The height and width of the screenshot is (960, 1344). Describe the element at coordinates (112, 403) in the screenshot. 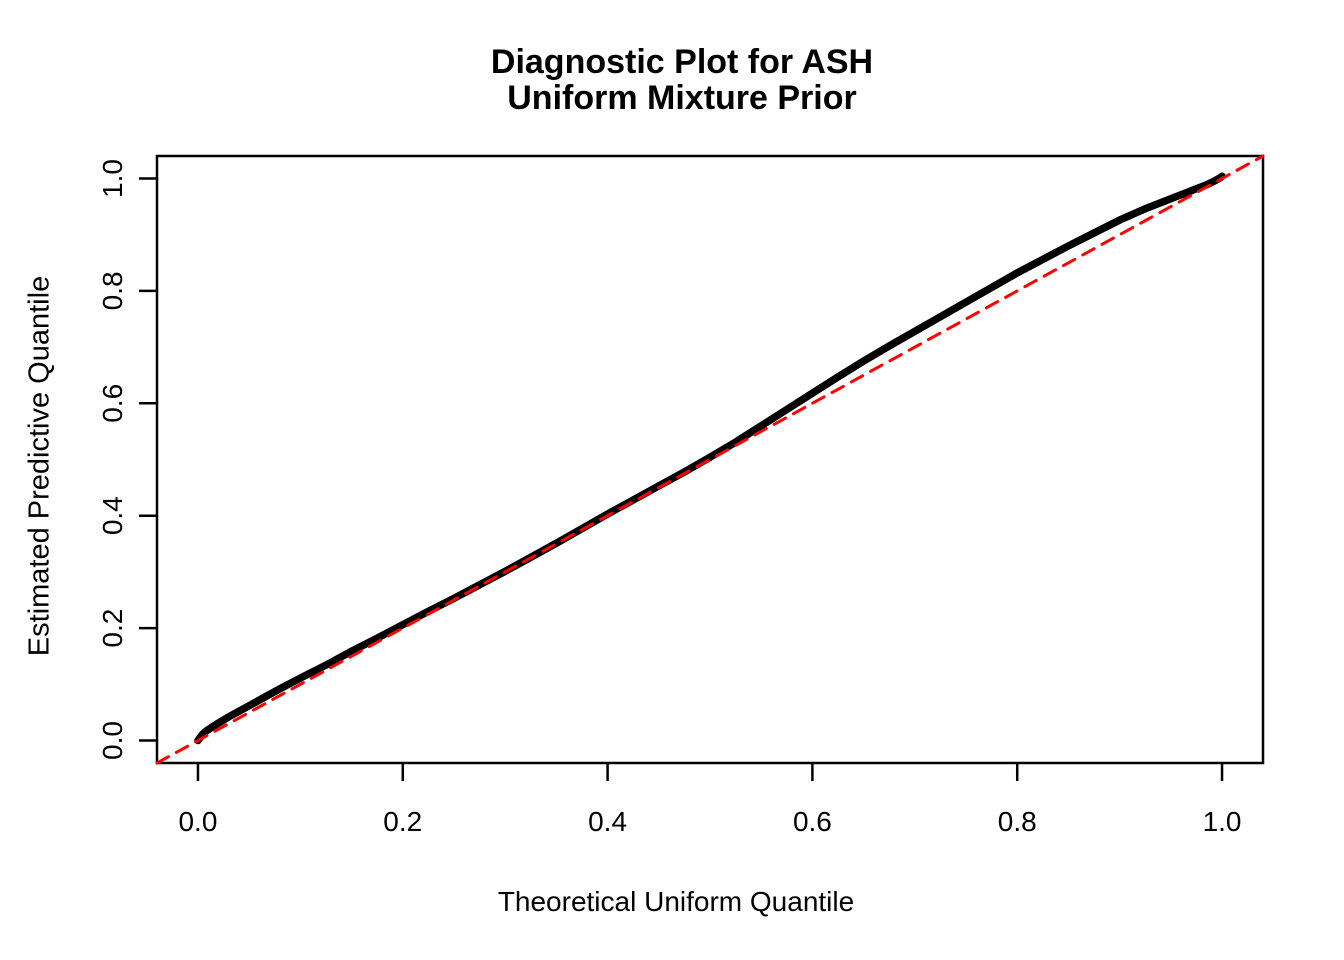

I see `y-tick-label: 0.6` at that location.